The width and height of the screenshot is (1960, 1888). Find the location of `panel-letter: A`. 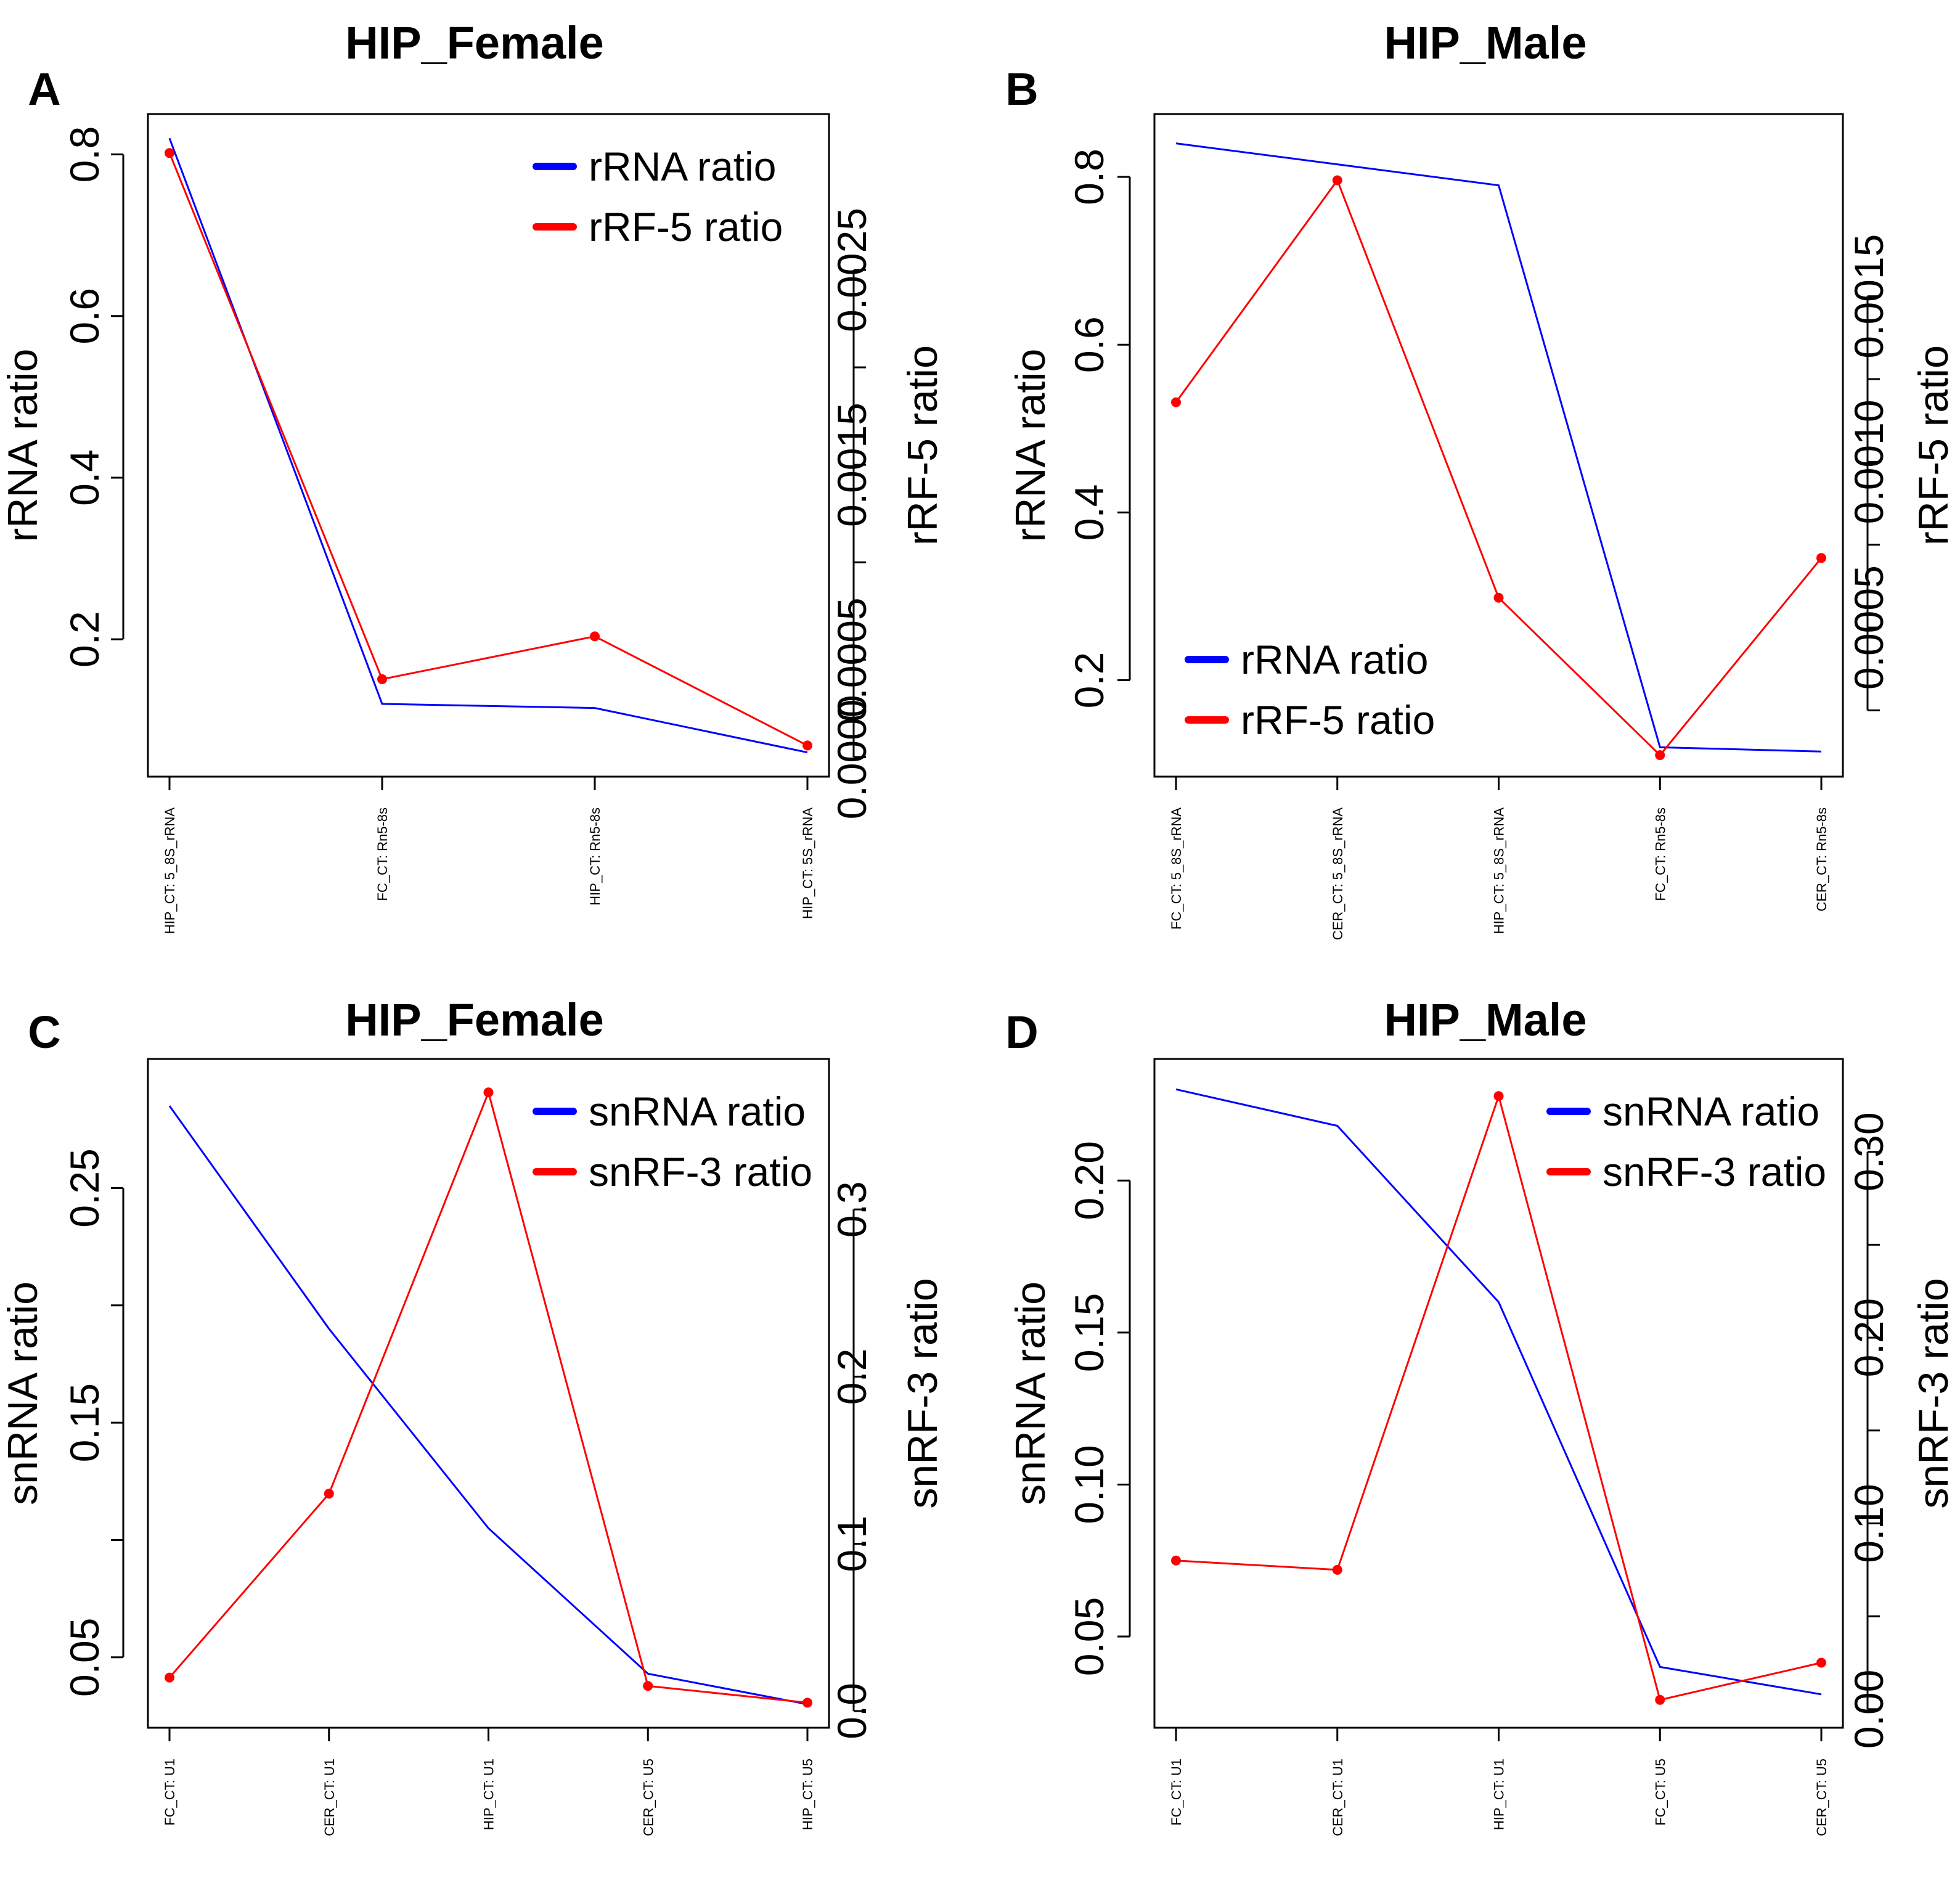

panel-letter: A is located at coordinates (44, 89).